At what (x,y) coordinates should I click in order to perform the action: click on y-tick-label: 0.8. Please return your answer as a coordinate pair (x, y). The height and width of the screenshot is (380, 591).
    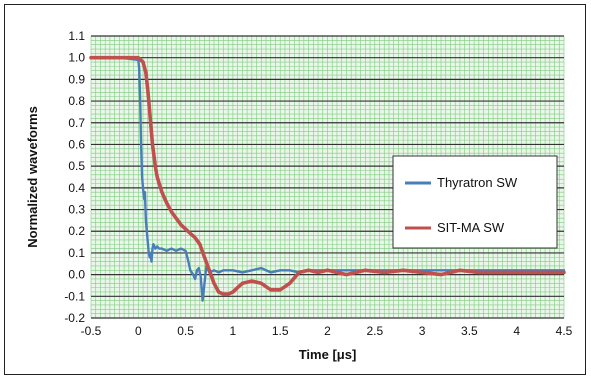
    Looking at the image, I should click on (76, 101).